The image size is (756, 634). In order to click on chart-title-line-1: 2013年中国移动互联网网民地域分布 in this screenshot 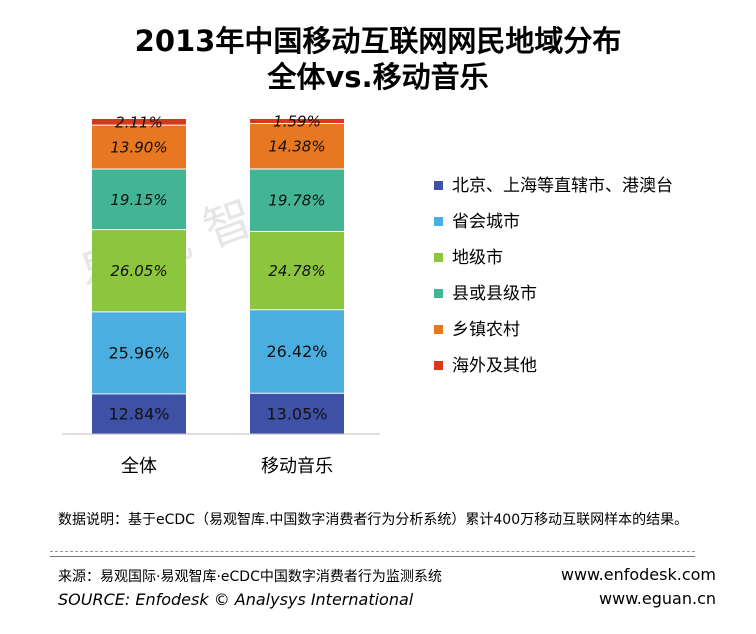, I will do `click(378, 41)`.